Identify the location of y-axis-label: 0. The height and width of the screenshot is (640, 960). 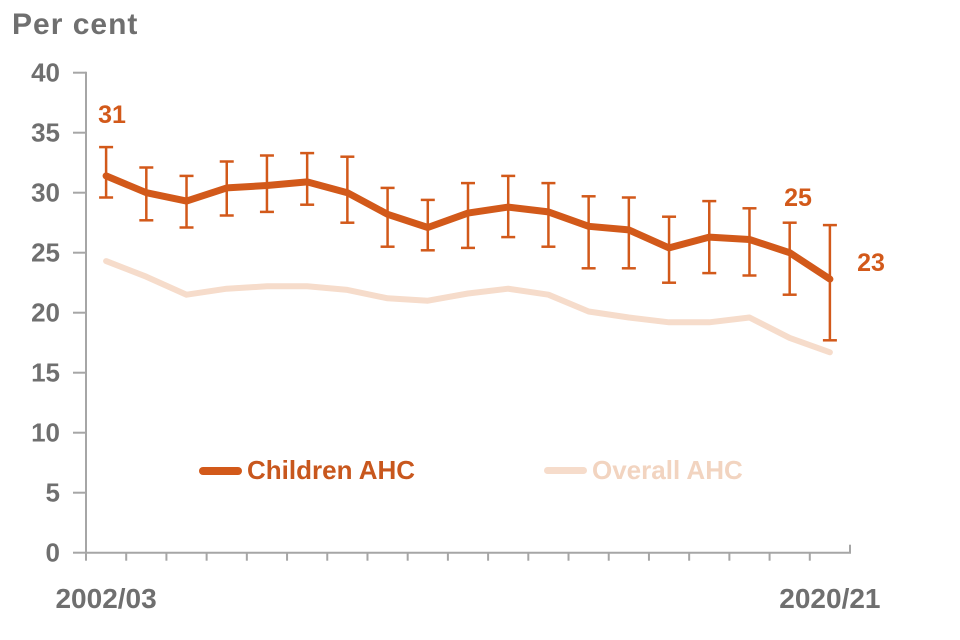
(53, 553).